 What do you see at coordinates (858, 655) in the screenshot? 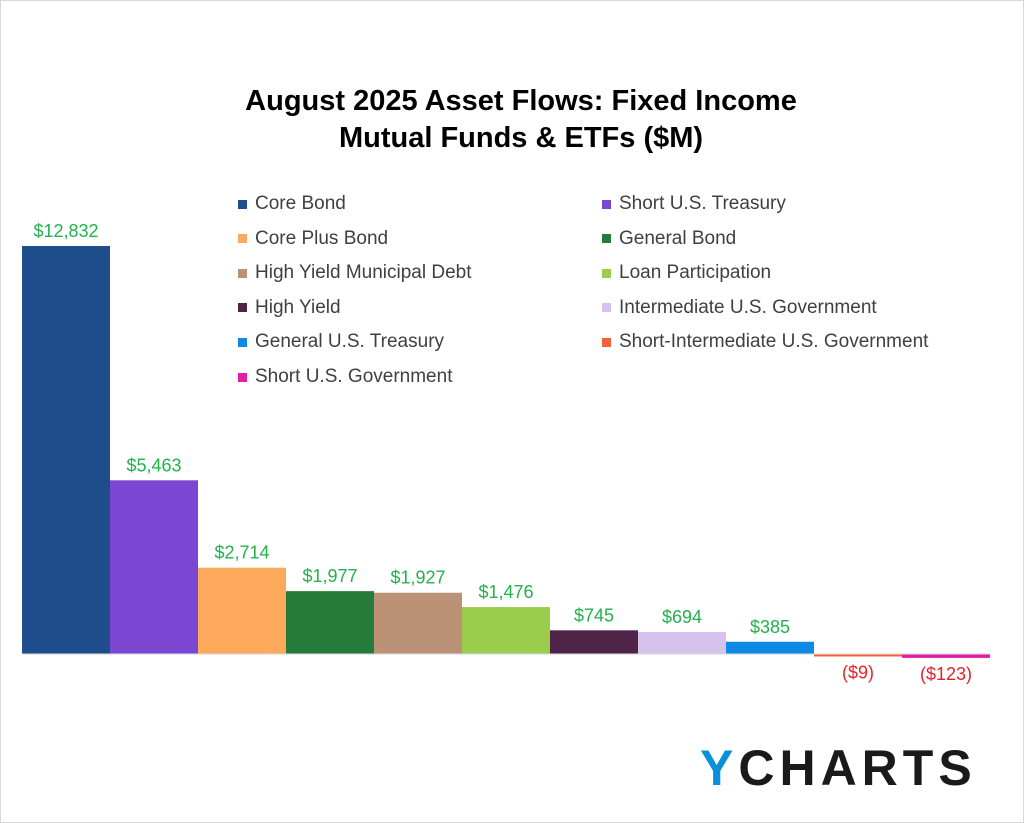
I see `bar-short-intermediate-u-s-government` at bounding box center [858, 655].